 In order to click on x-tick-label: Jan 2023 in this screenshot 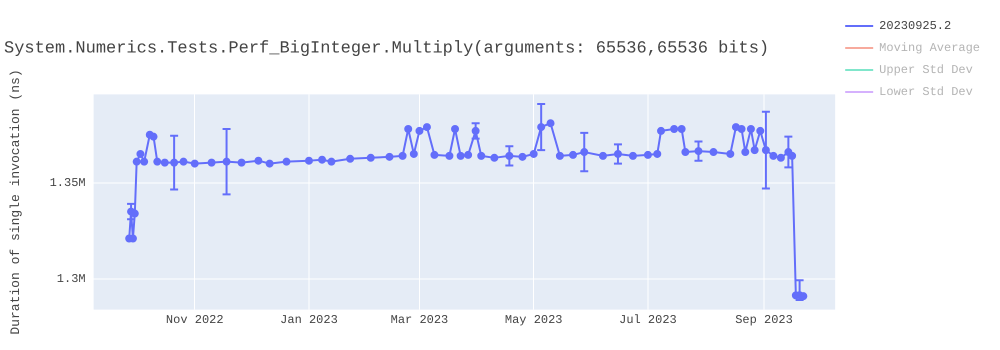, I will do `click(309, 319)`.